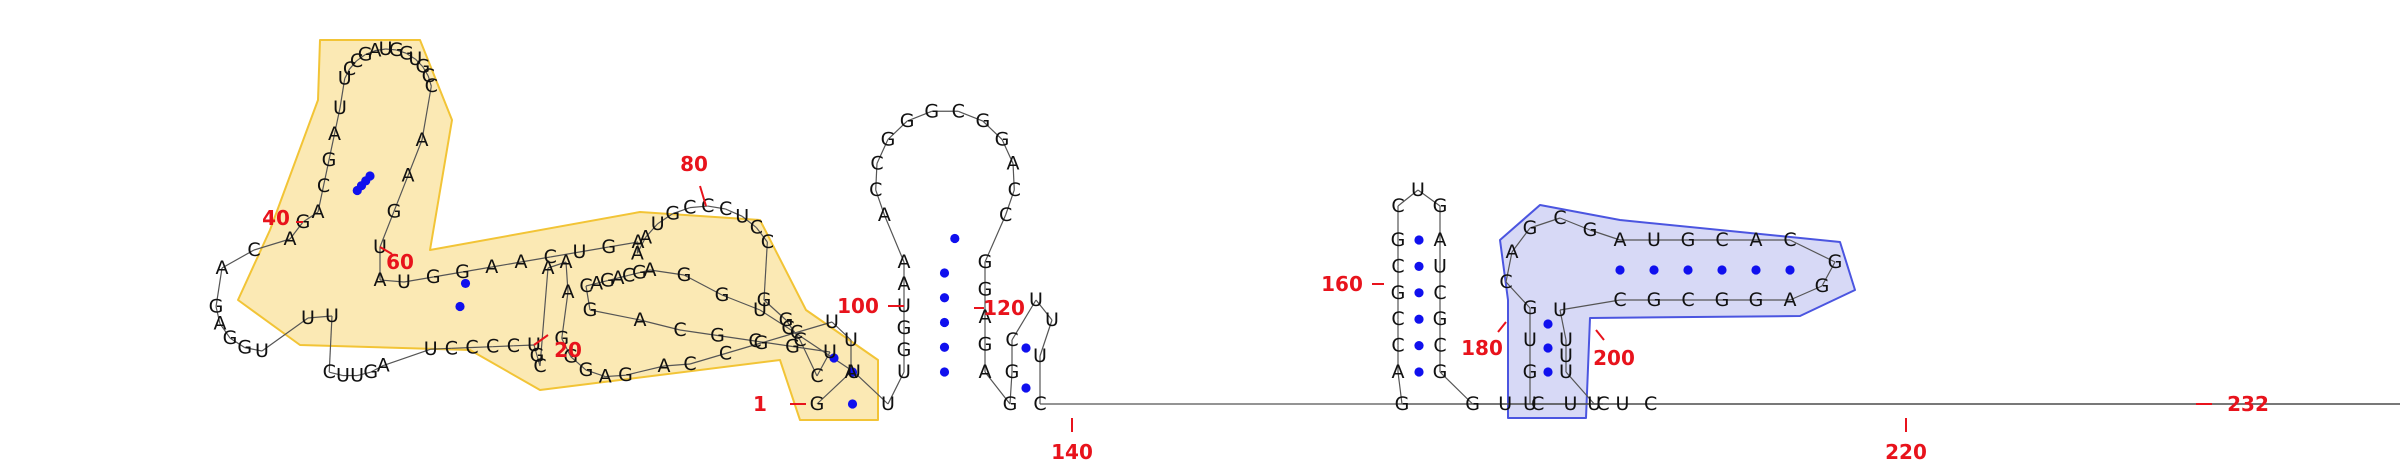 Image resolution: width=2400 pixels, height=460 pixels. What do you see at coordinates (1906, 450) in the screenshot?
I see `position-label-220: 220` at bounding box center [1906, 450].